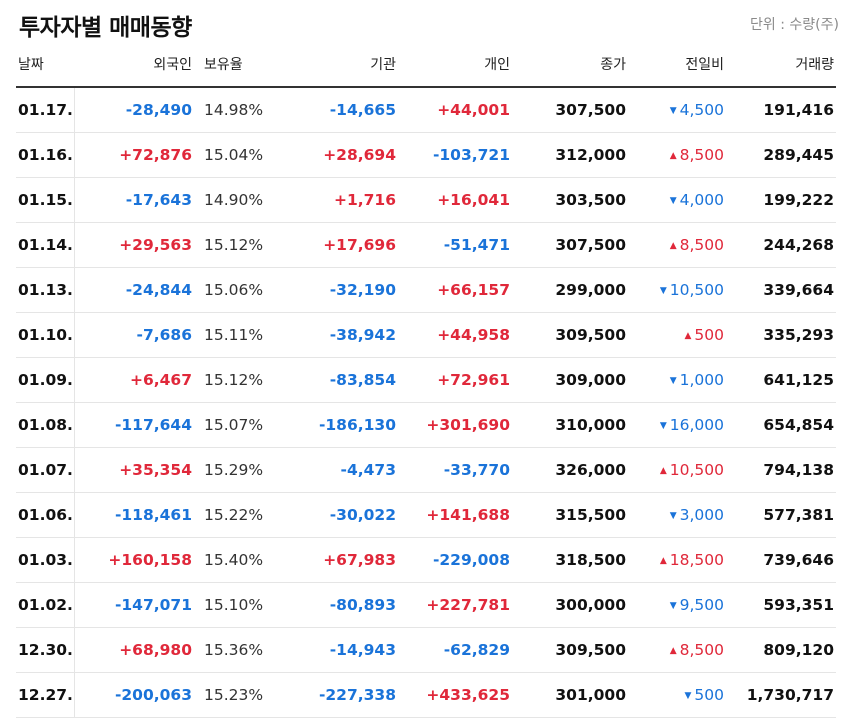  Describe the element at coordinates (455, 425) in the screenshot. I see `cell-individual: +301,690` at that location.